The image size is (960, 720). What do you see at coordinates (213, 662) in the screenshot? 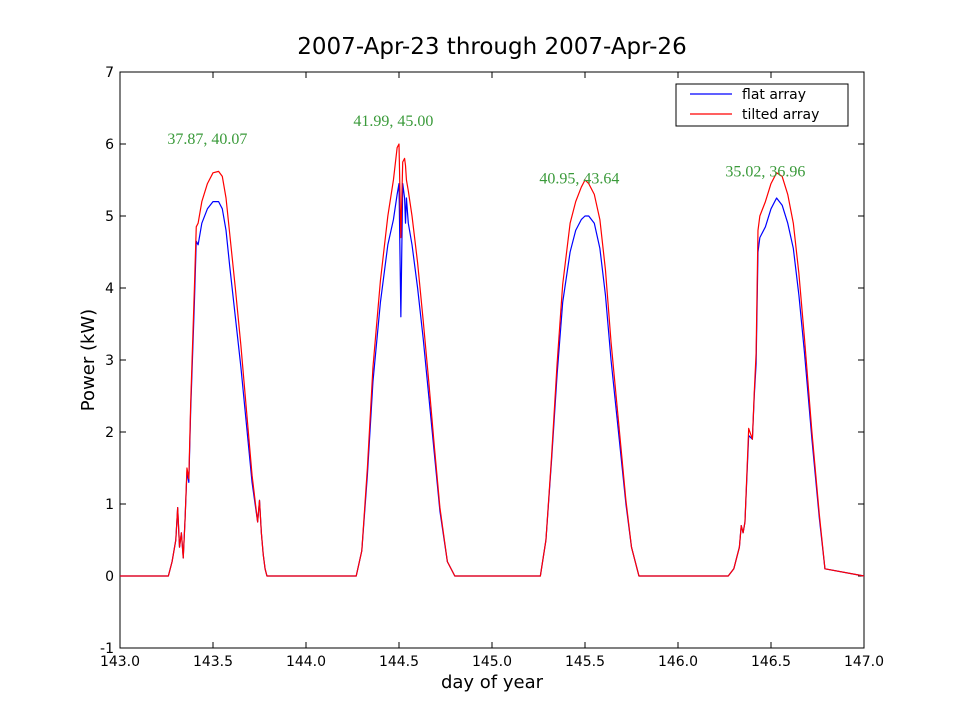
I see `x-tick-label: 143.5` at bounding box center [213, 662].